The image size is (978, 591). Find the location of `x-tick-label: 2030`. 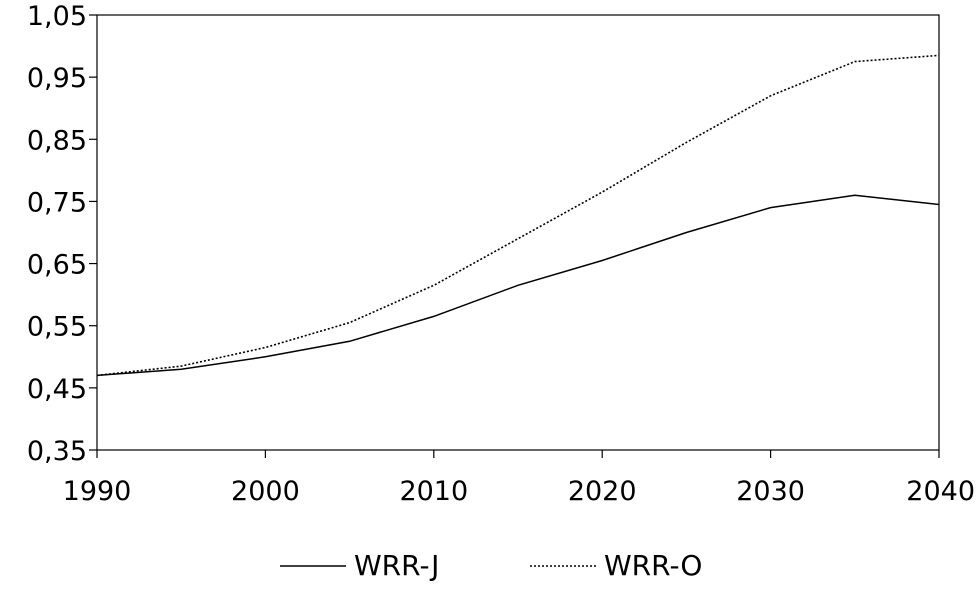

x-tick-label: 2030 is located at coordinates (770, 491).